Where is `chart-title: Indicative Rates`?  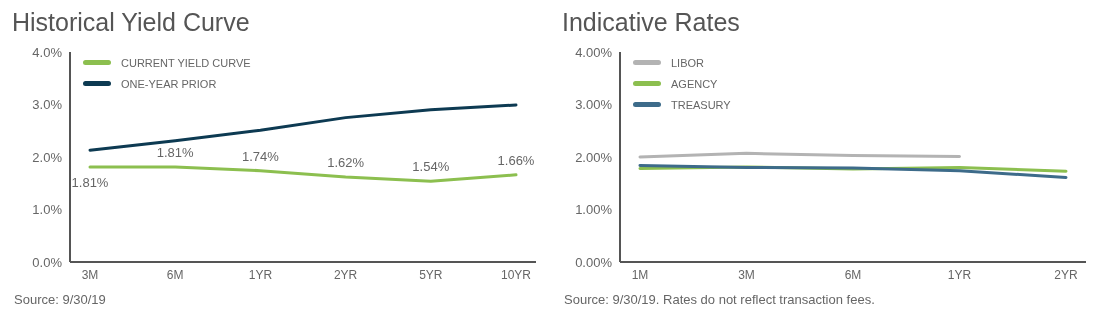
chart-title: Indicative Rates is located at coordinates (651, 23).